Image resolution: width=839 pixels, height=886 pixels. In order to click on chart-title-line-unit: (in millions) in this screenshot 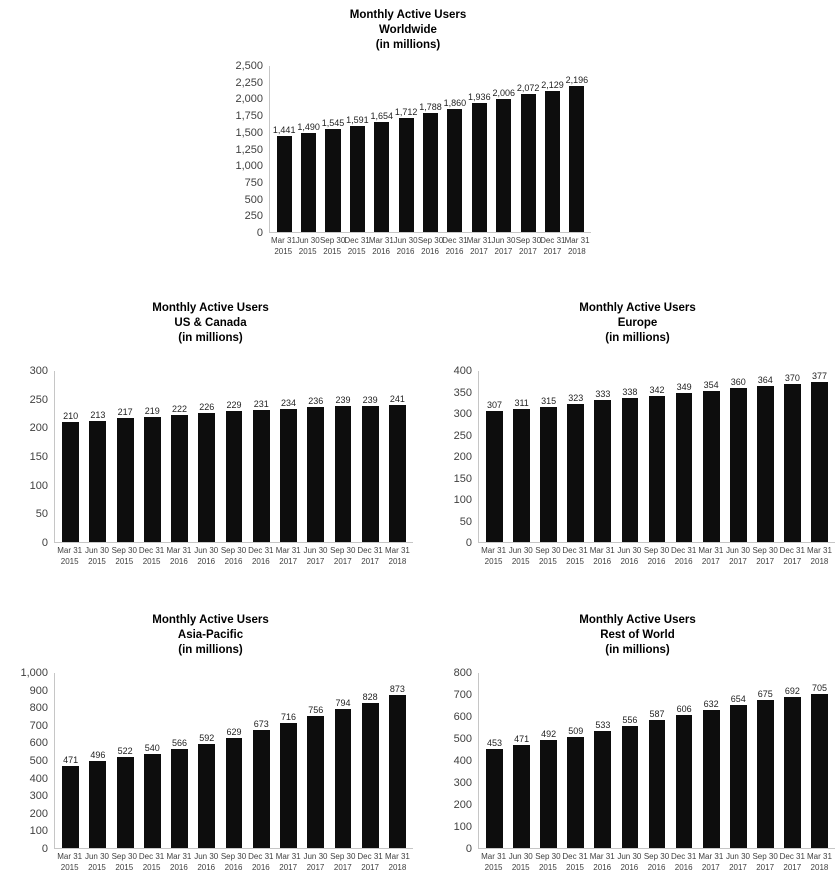, I will do `click(210, 650)`.